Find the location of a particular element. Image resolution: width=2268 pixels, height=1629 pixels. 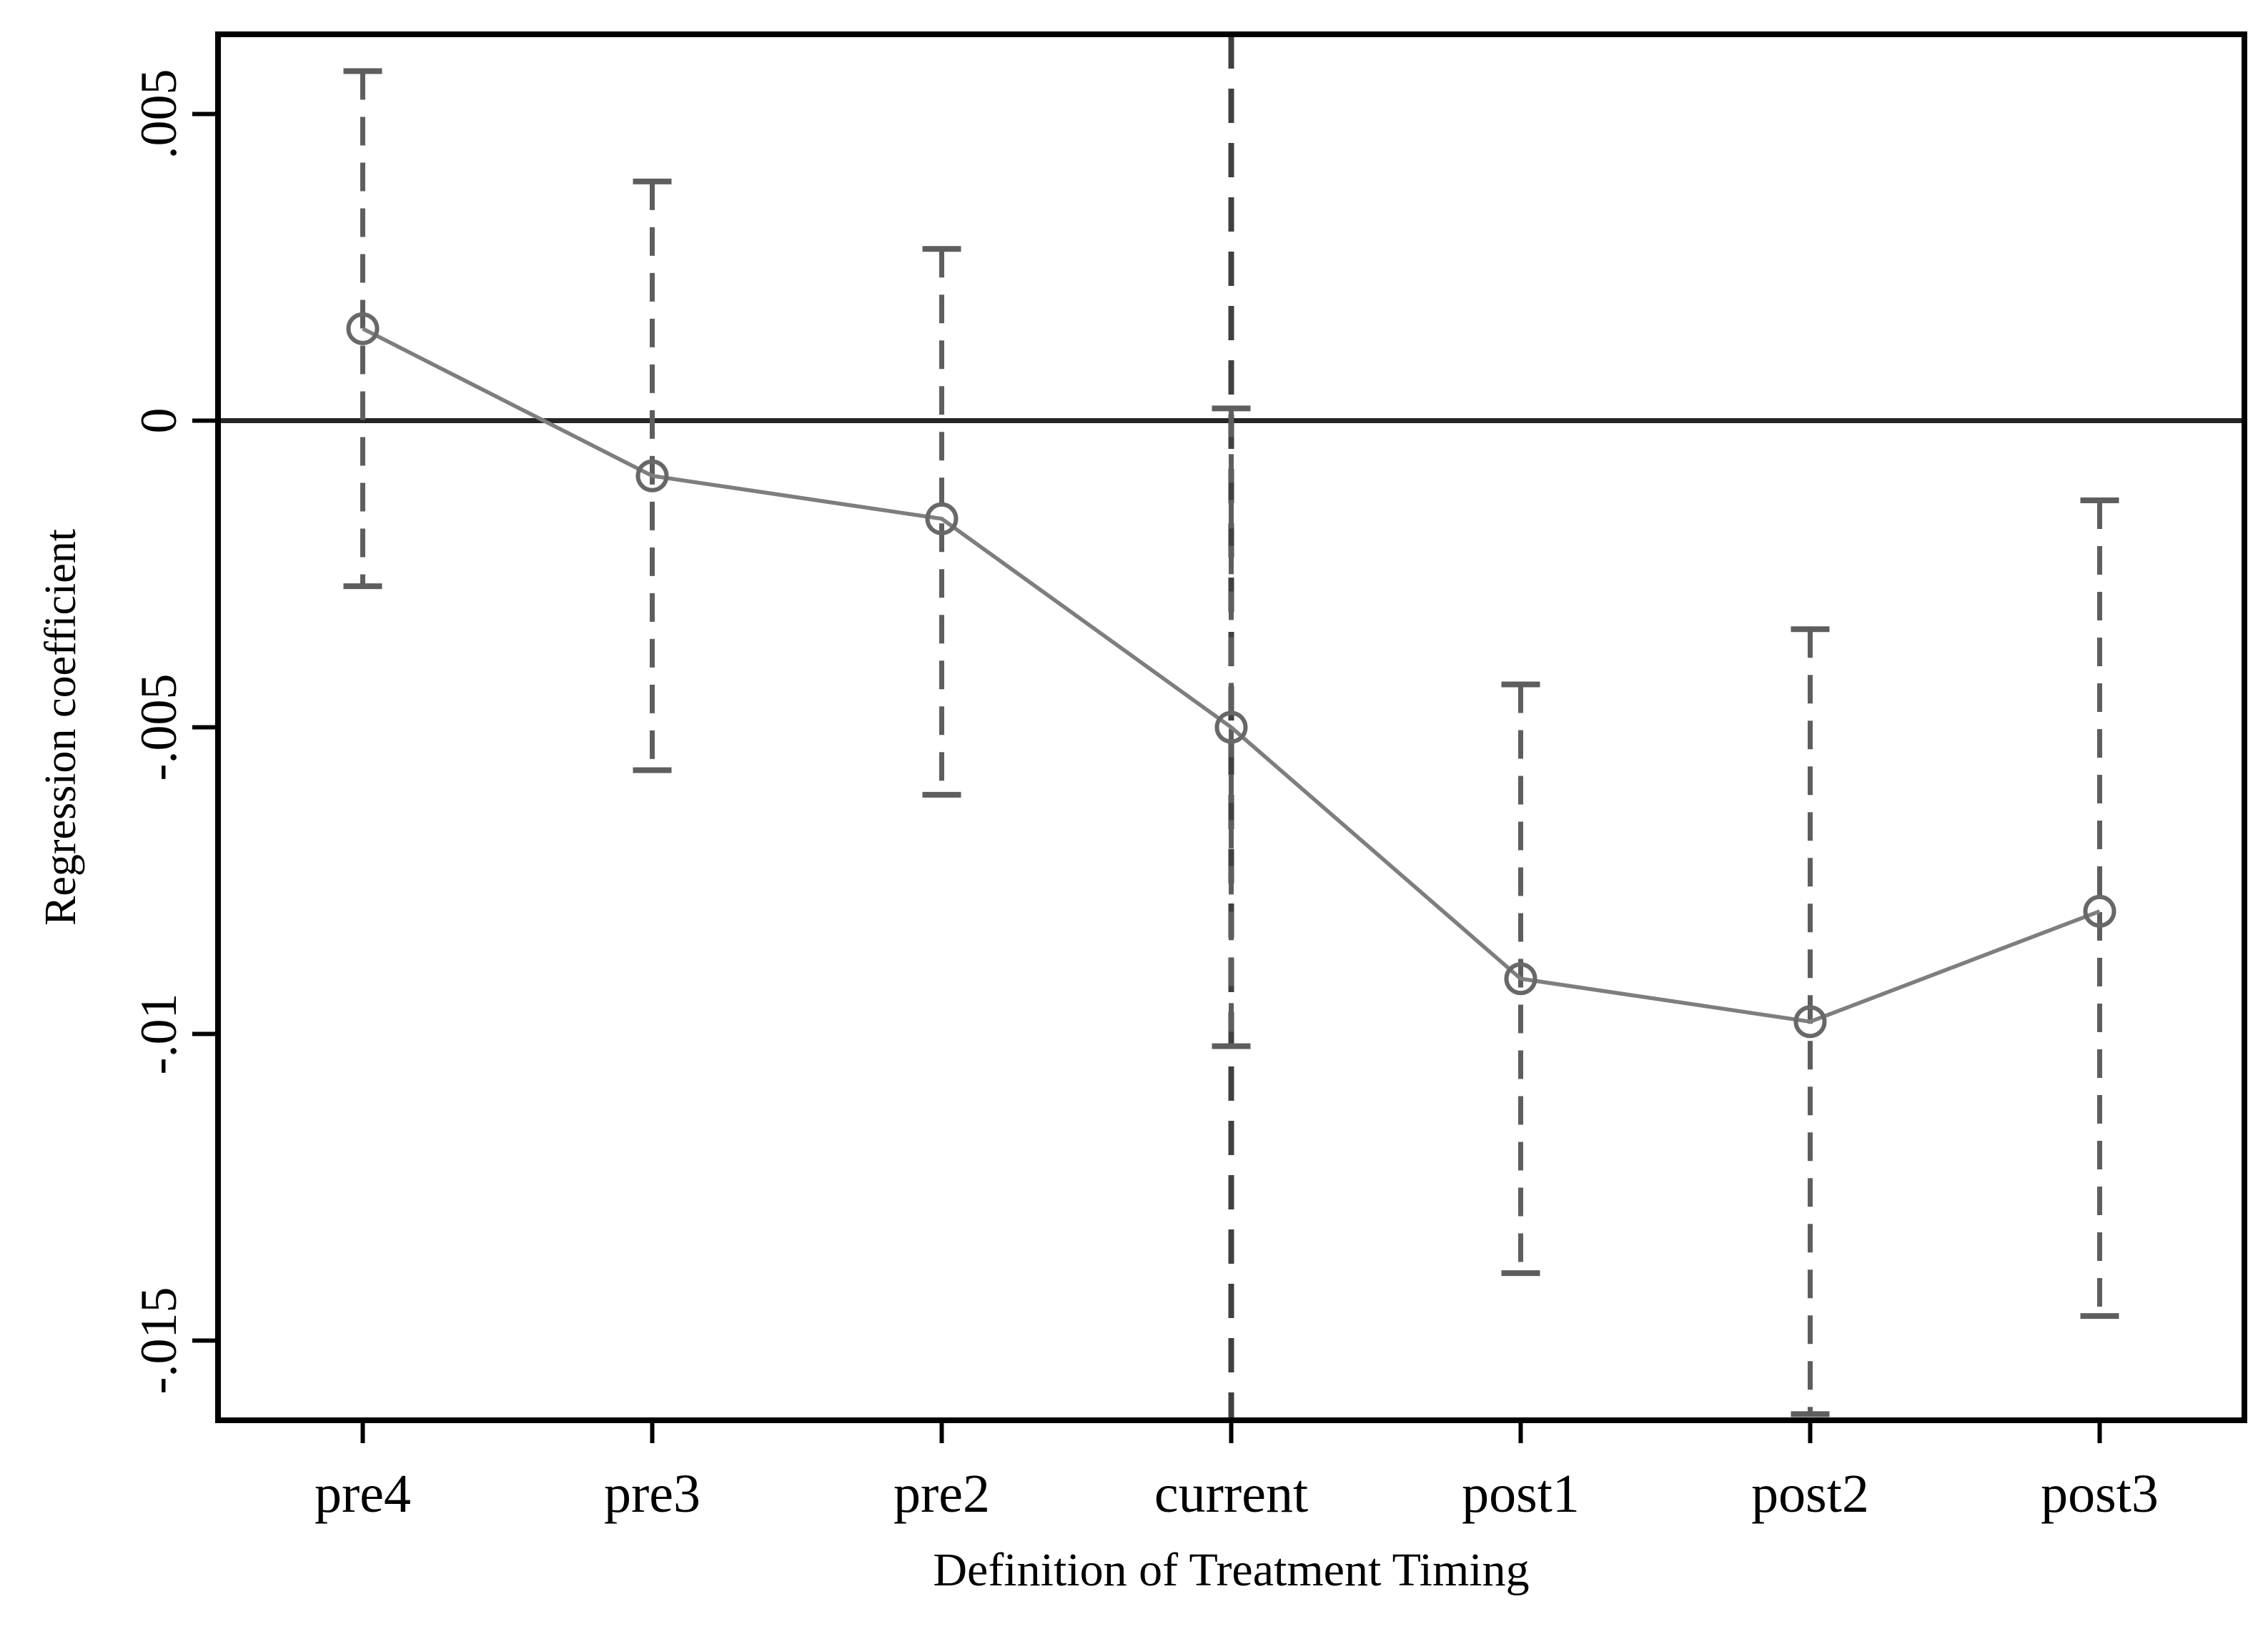

x-tick-label: current is located at coordinates (1231, 1494).